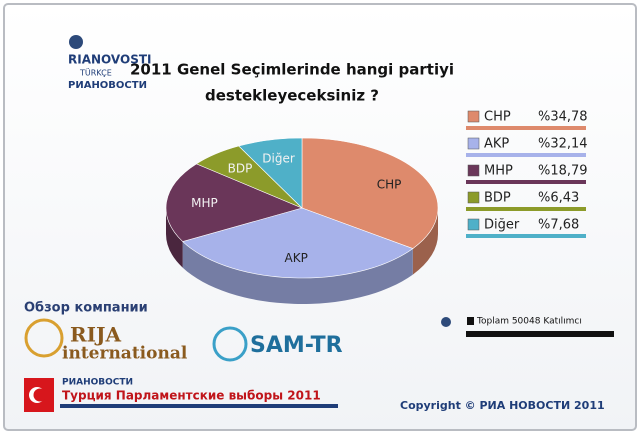 This screenshot has height=441, width=644. What do you see at coordinates (563, 144) in the screenshot?
I see `legend-value: %32,14` at bounding box center [563, 144].